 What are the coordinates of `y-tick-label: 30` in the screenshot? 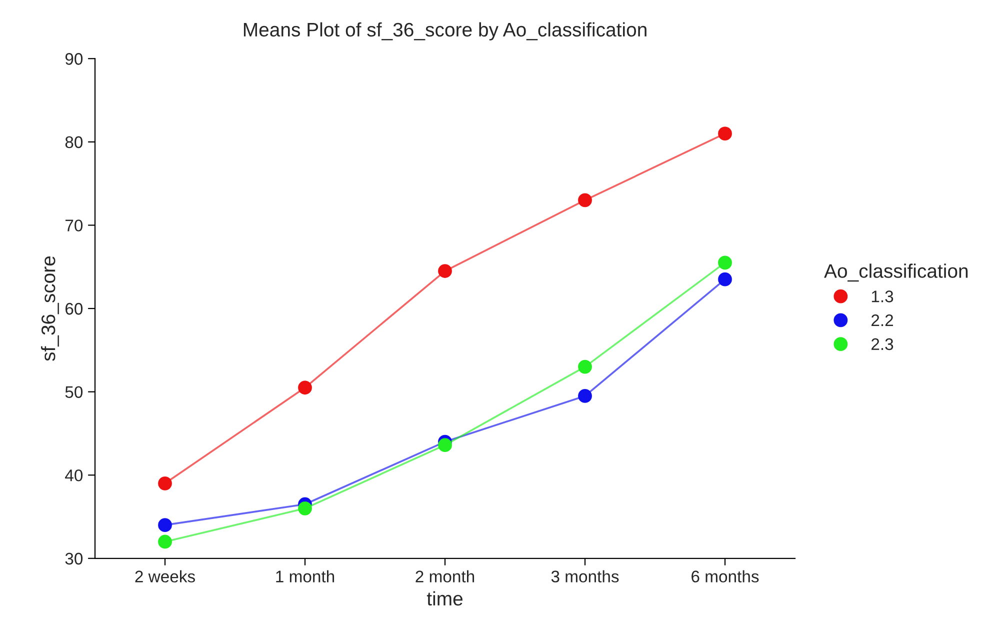 It's located at (74, 558).